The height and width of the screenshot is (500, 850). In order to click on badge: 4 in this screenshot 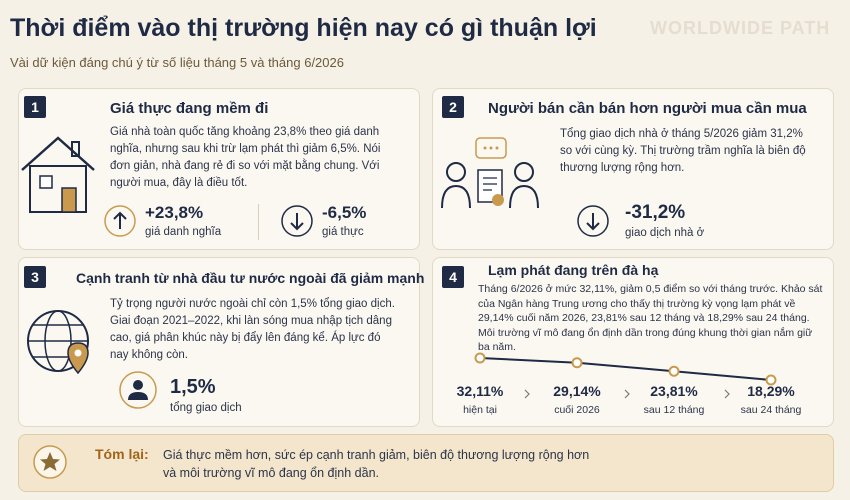, I will do `click(453, 277)`.